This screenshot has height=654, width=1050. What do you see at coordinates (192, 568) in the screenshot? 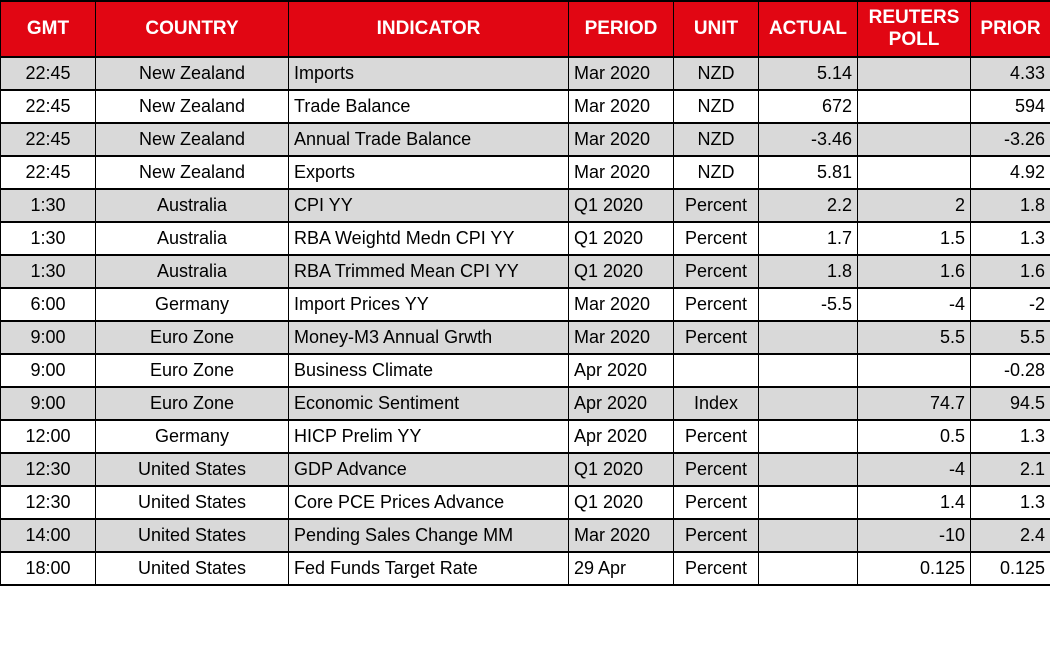
I see `cell-country: United States` at bounding box center [192, 568].